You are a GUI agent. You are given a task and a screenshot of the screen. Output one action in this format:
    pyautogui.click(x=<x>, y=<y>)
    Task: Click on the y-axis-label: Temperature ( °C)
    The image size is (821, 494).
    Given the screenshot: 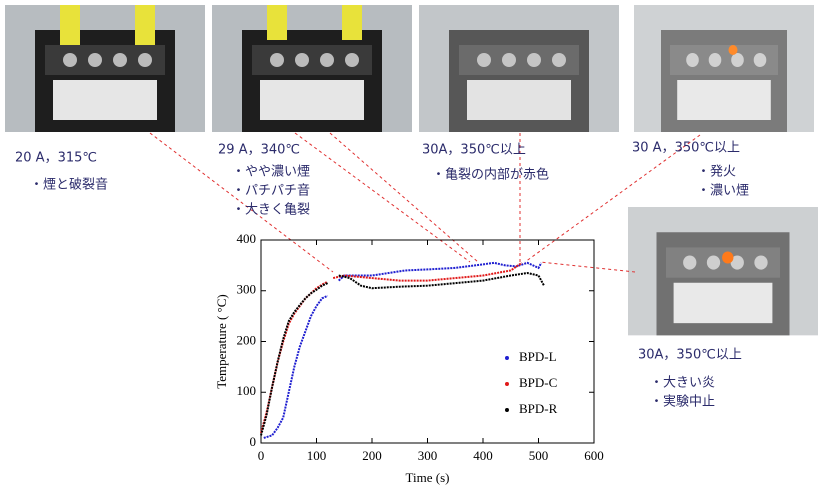 What is the action you would take?
    pyautogui.click(x=221, y=341)
    